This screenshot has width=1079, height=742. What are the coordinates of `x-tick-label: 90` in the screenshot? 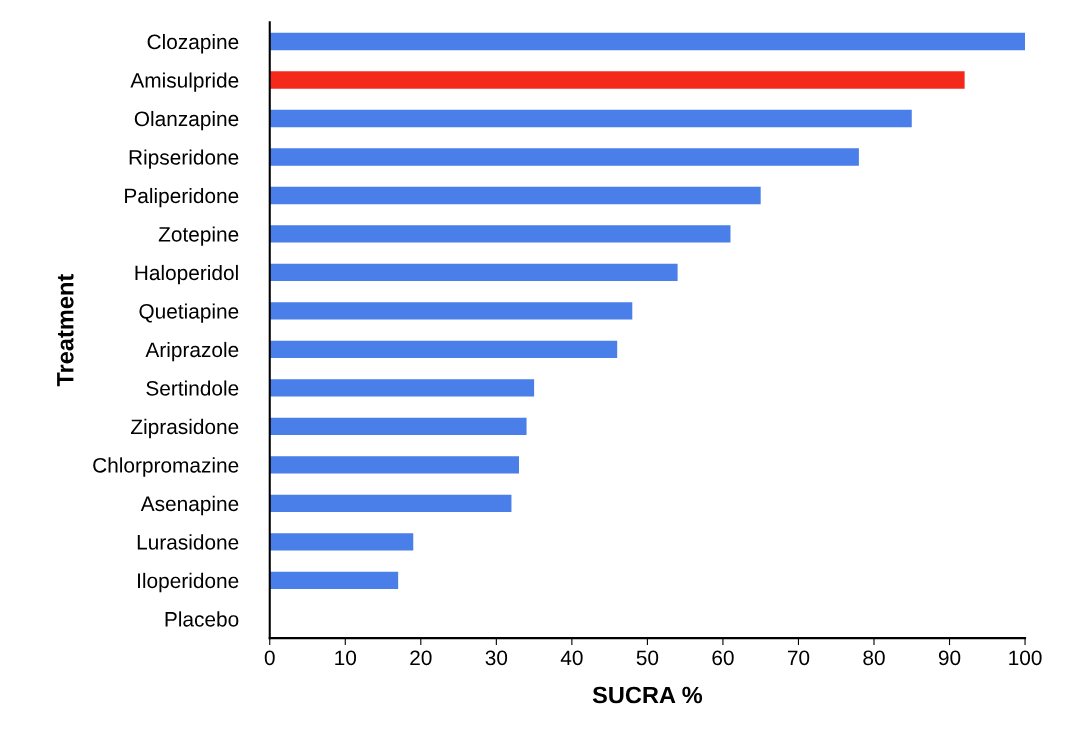 It's located at (949, 658).